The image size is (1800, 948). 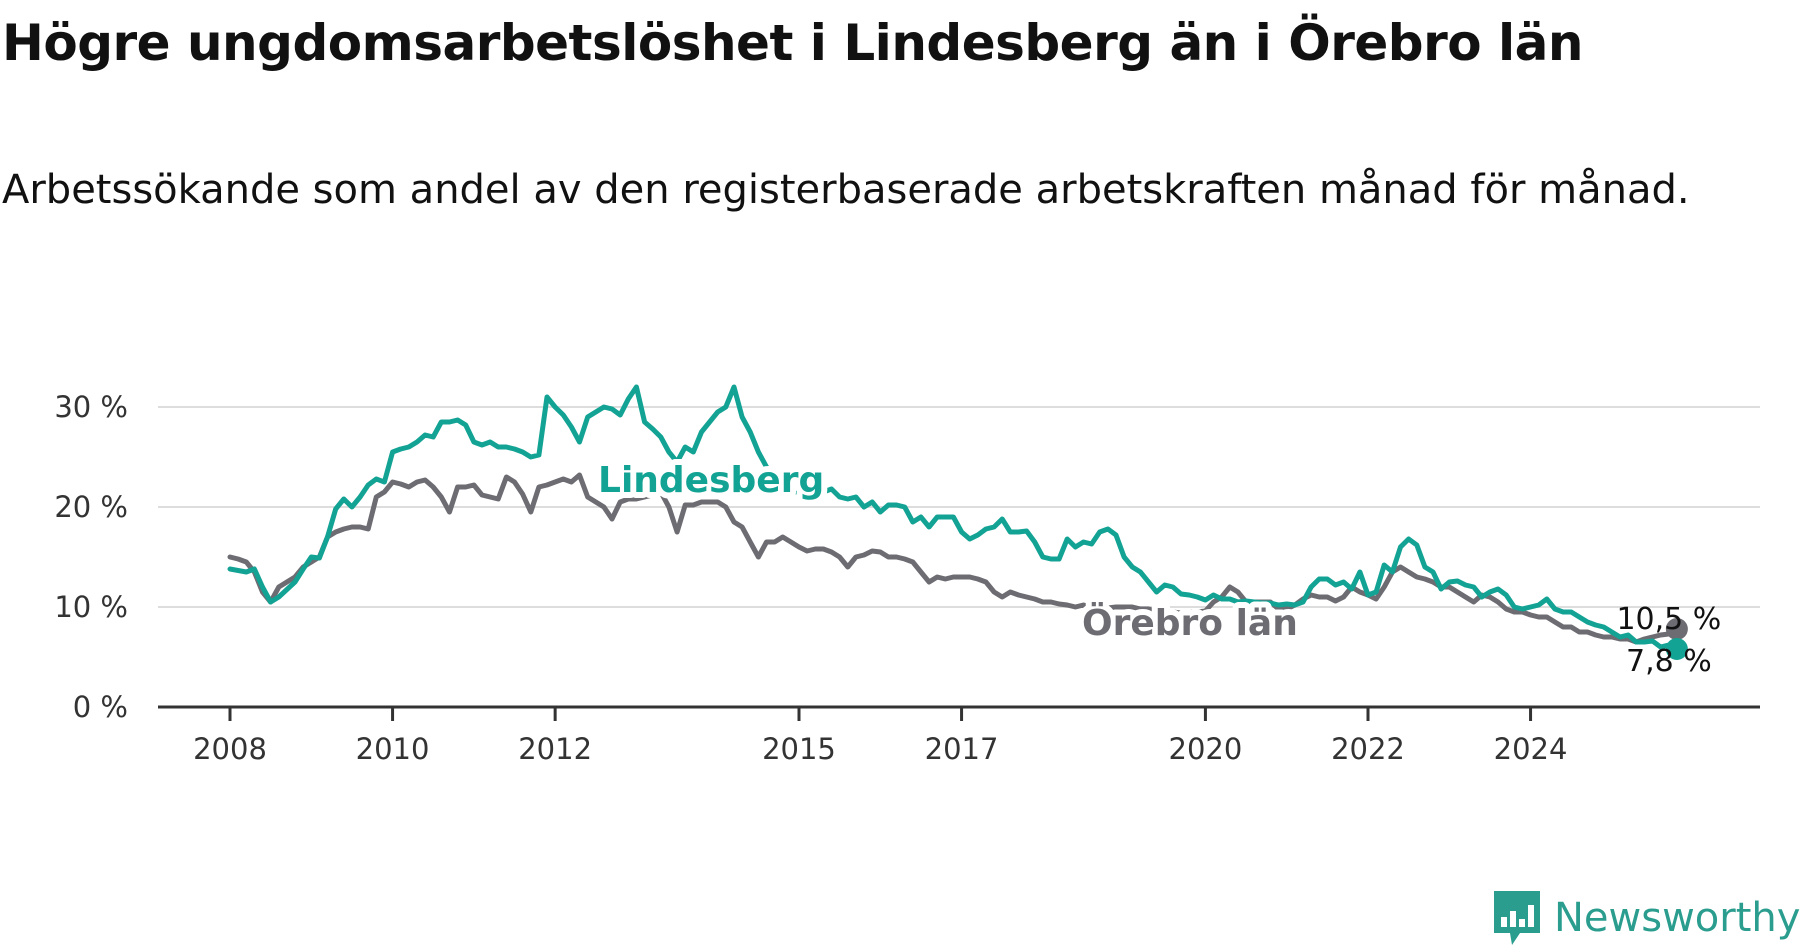 I want to click on series-labels: 10,5 % 7,8 % Lindesberg Örebro län, so click(x=1156, y=566).